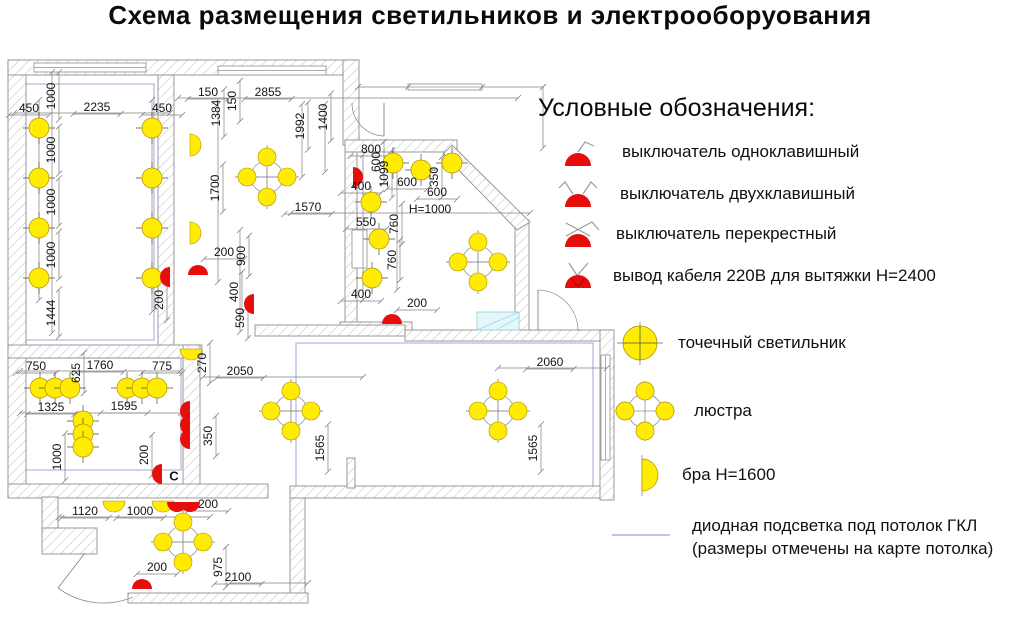  I want to click on vent-layer, so click(498, 321).